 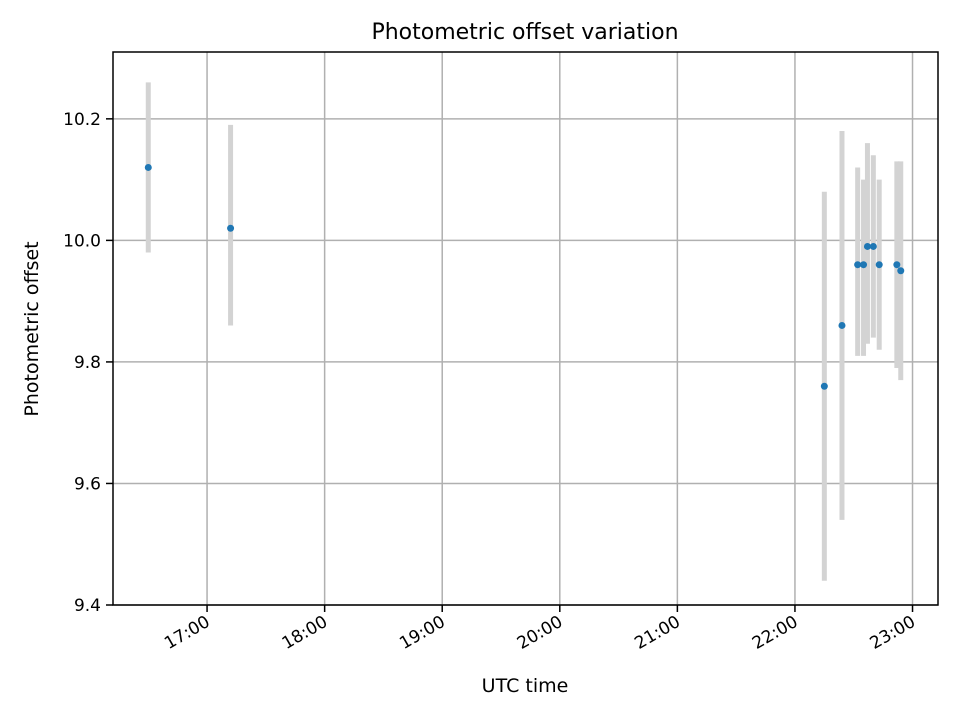 What do you see at coordinates (82, 120) in the screenshot?
I see `y-tick-label: 10.2` at bounding box center [82, 120].